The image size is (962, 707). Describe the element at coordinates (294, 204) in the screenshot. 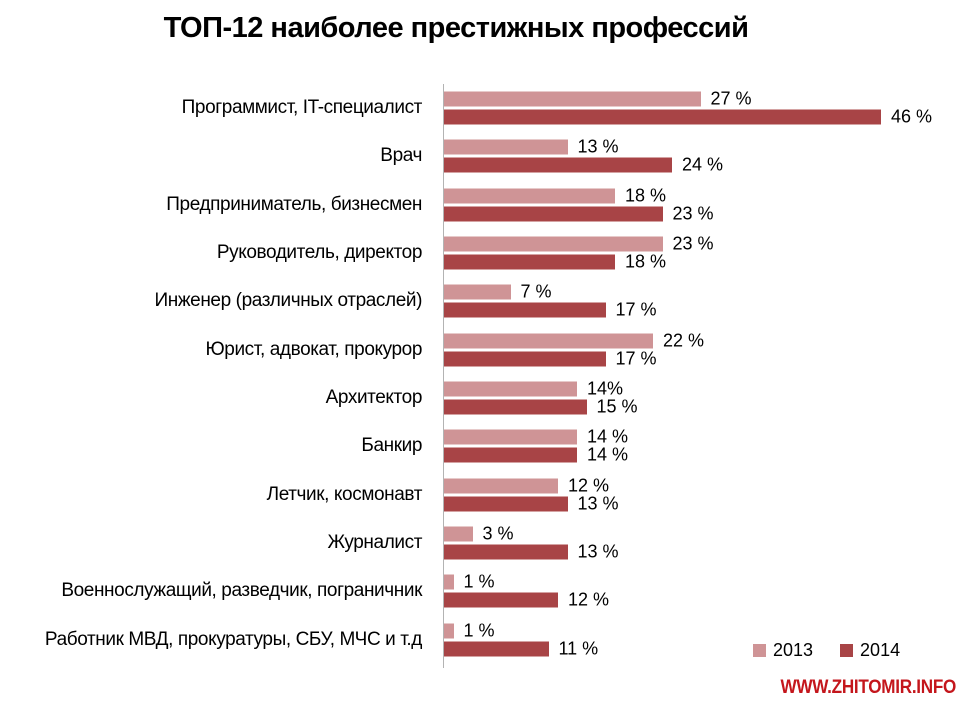

I see `category-label: Предприниматель, бизнесмен` at that location.